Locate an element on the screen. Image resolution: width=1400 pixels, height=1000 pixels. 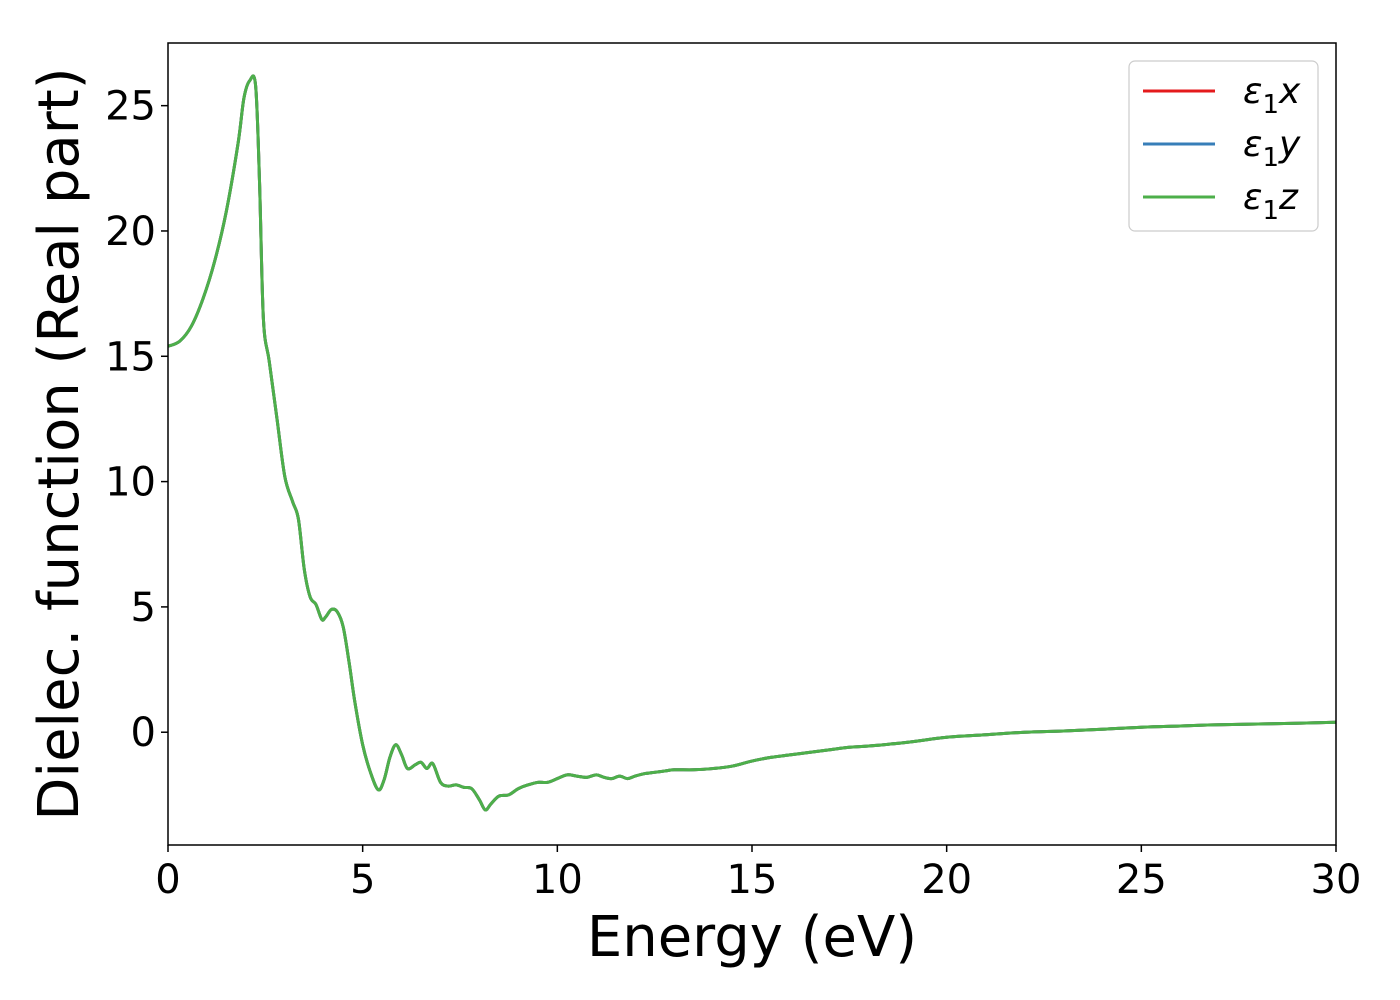
y-tick-label: 20 is located at coordinates (130, 232).